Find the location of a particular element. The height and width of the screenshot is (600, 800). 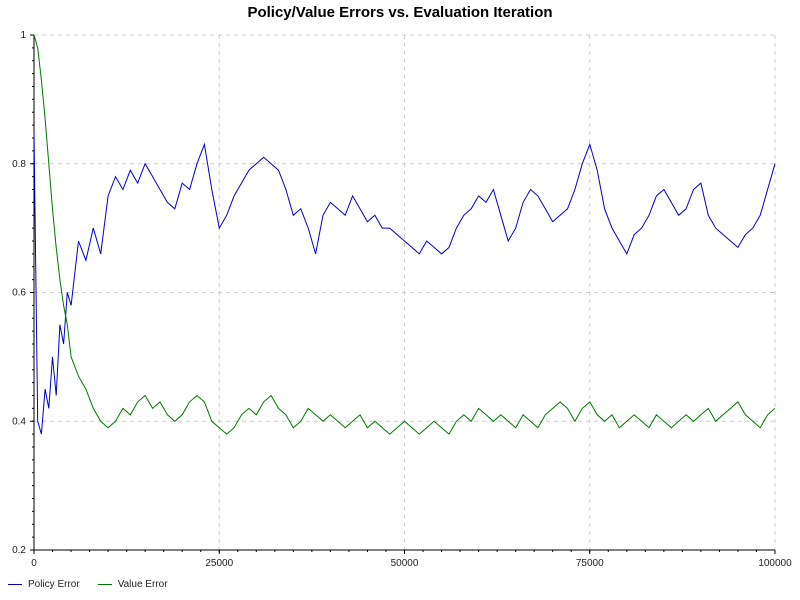

x-tick-label: 75000 is located at coordinates (590, 563).